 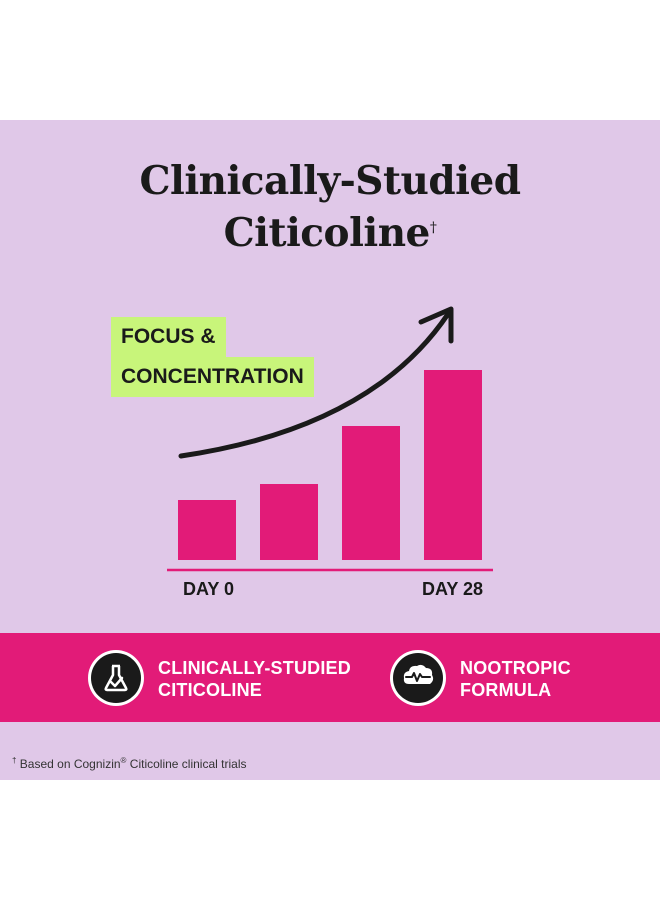 I want to click on title-line-2-text: Citicoline, so click(x=327, y=233).